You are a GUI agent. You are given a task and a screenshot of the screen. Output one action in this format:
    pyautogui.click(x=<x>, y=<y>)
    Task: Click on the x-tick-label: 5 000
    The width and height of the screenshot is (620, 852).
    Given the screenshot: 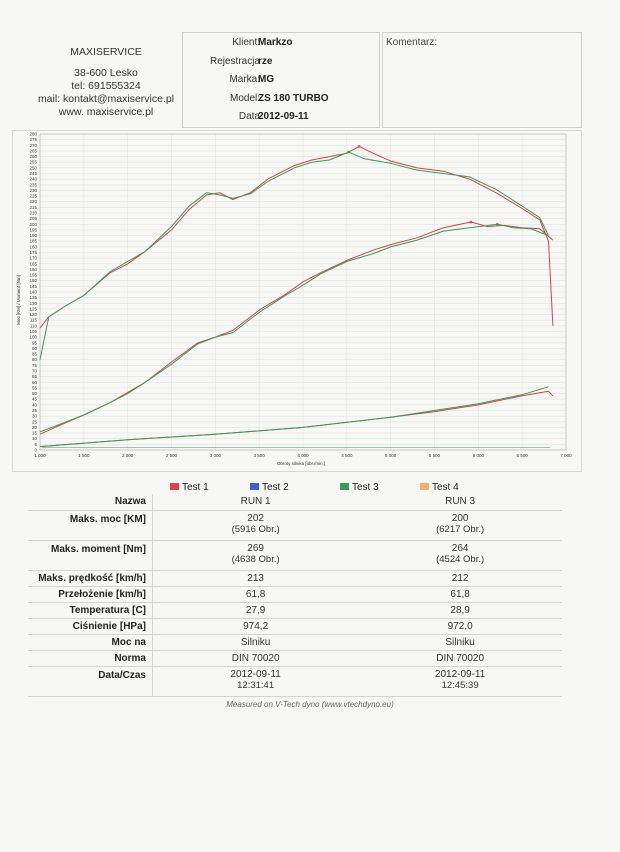 What is the action you would take?
    pyautogui.click(x=391, y=455)
    